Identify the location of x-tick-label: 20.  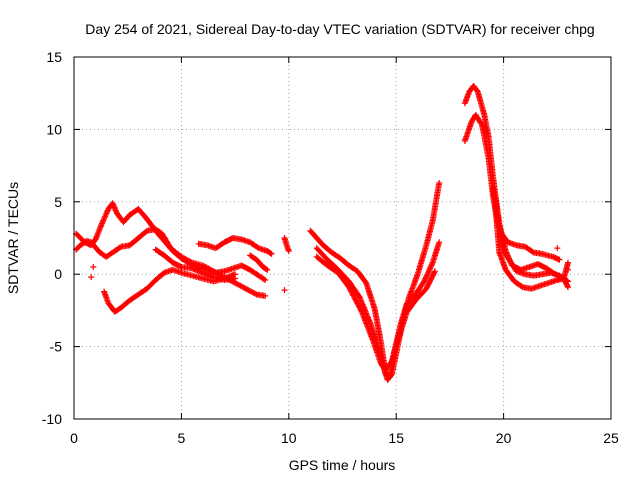
(504, 438).